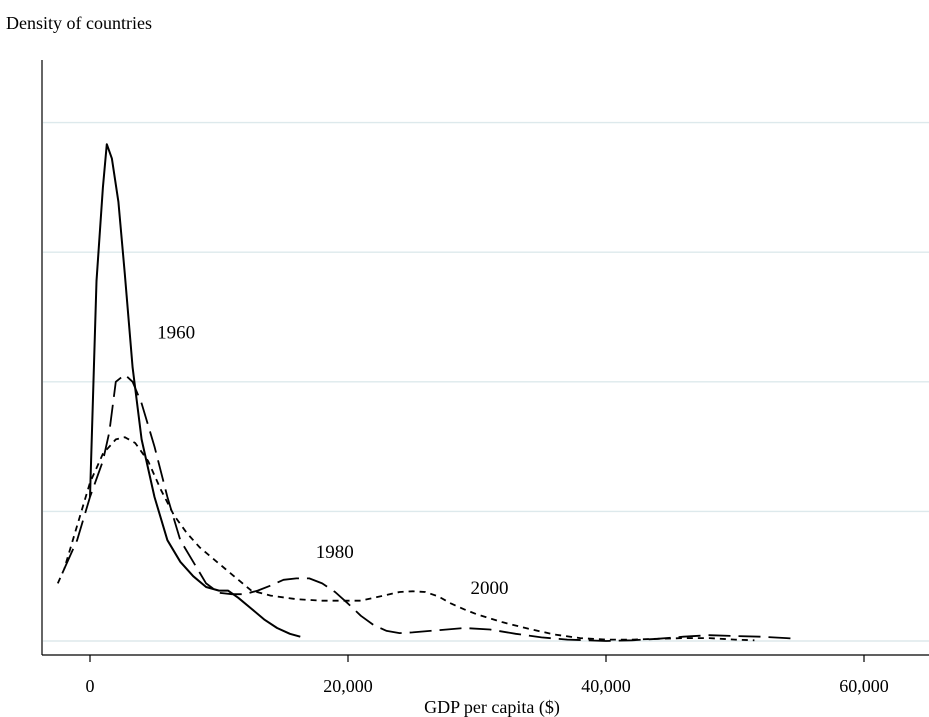 This screenshot has width=929, height=717. I want to click on y-axis-label: Density of countries, so click(79, 23).